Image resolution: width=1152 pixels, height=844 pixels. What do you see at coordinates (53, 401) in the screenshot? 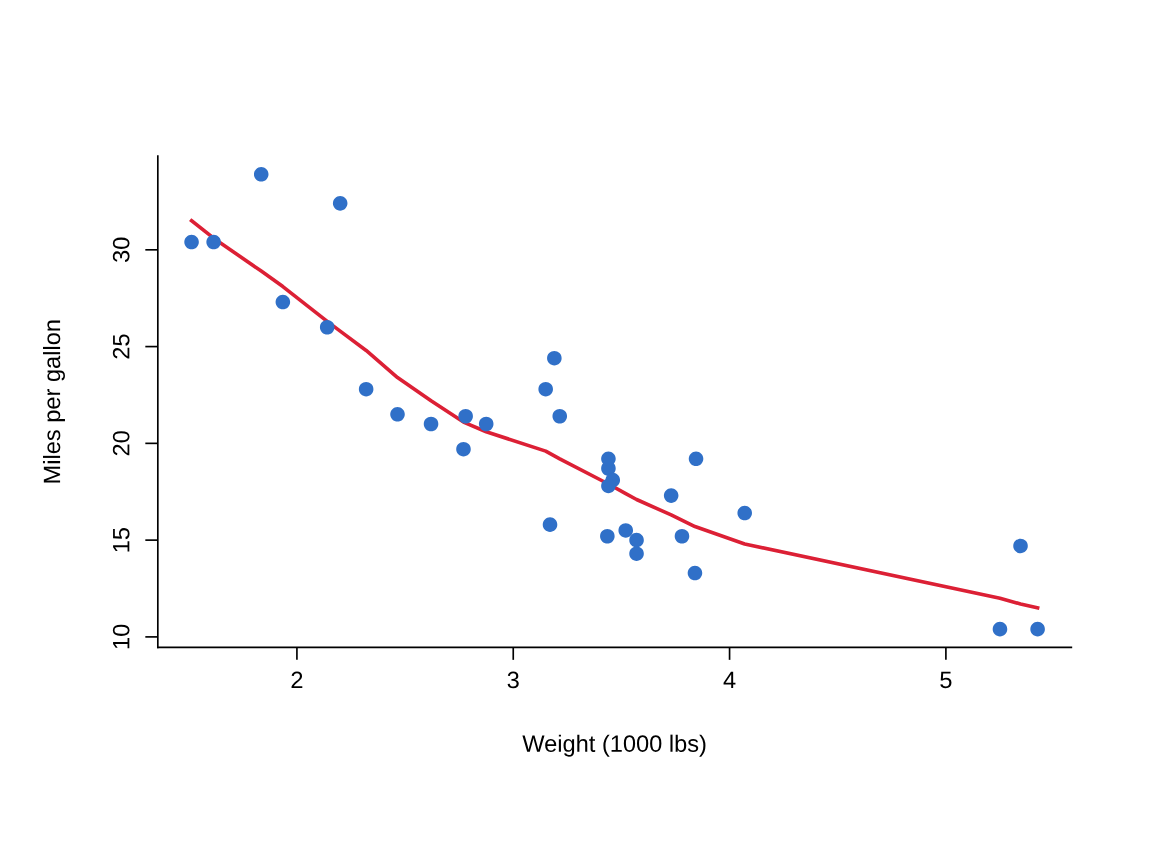
I see `y-axis-title: Miles per gallon` at bounding box center [53, 401].